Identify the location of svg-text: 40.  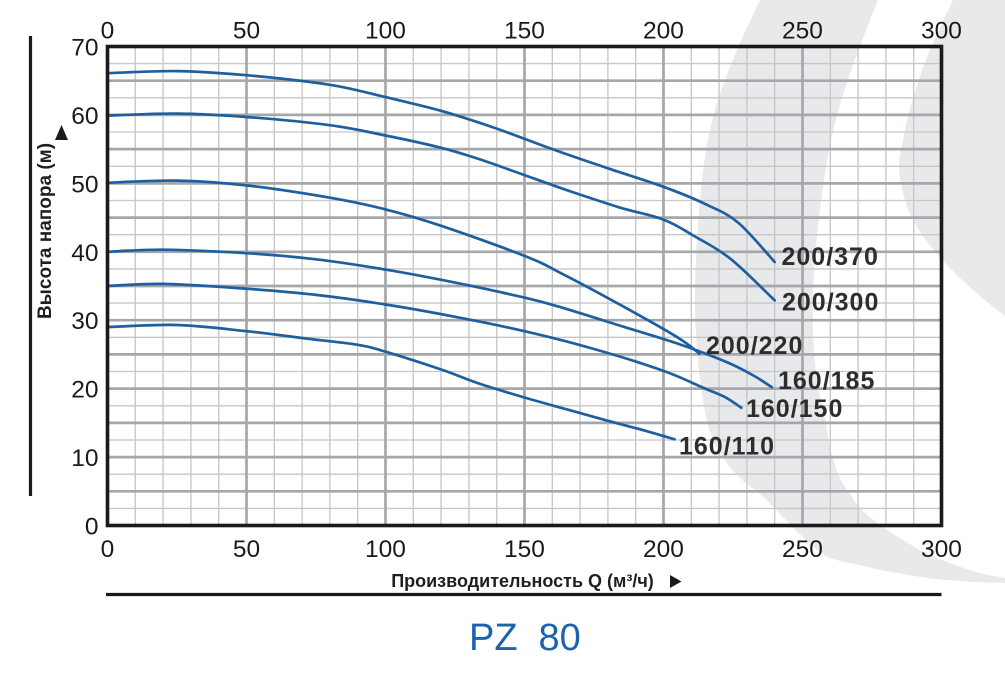
(84, 253).